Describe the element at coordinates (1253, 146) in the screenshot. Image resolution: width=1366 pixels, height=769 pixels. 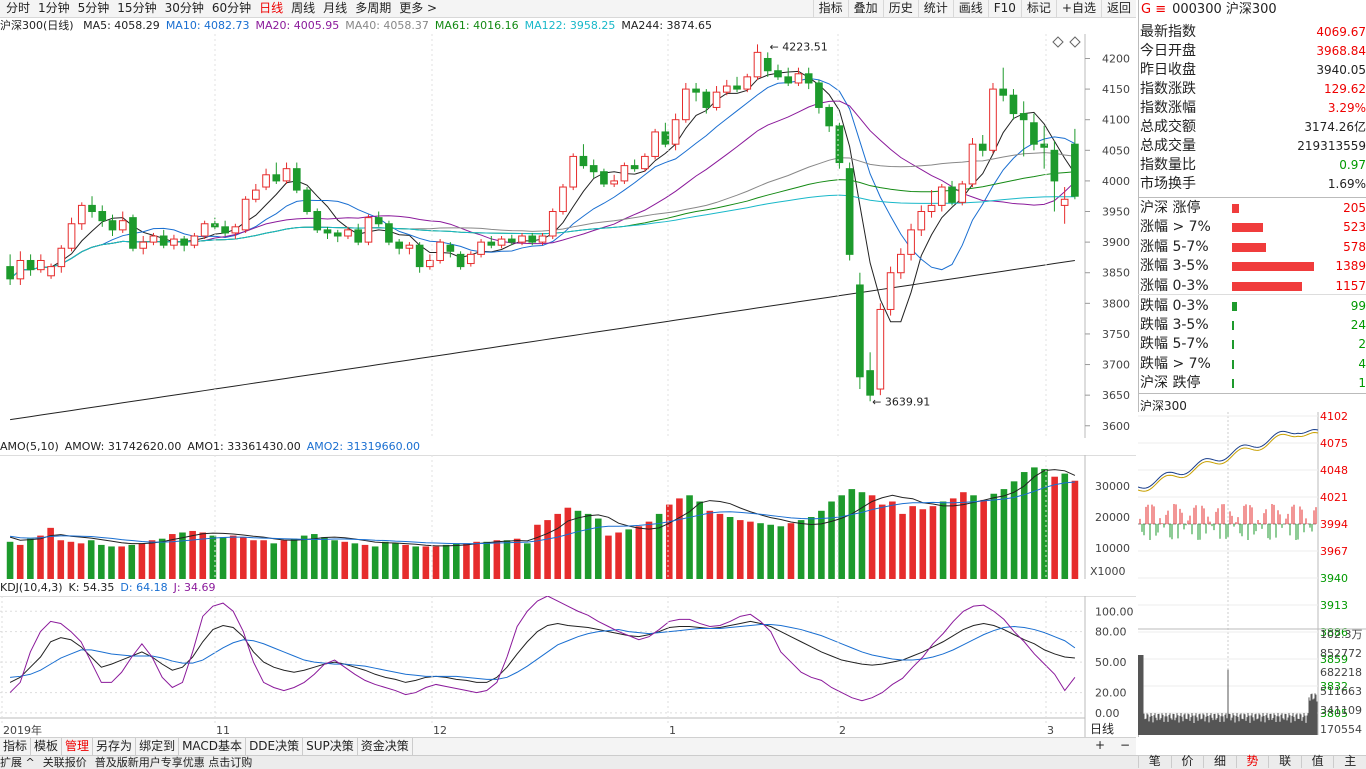
I see `quote-row: 总成交量 219313559` at that location.